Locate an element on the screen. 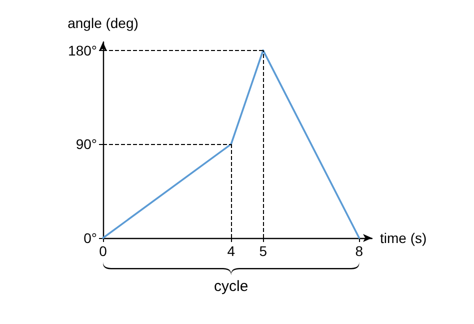  x-tick-label: 8 is located at coordinates (359, 251).